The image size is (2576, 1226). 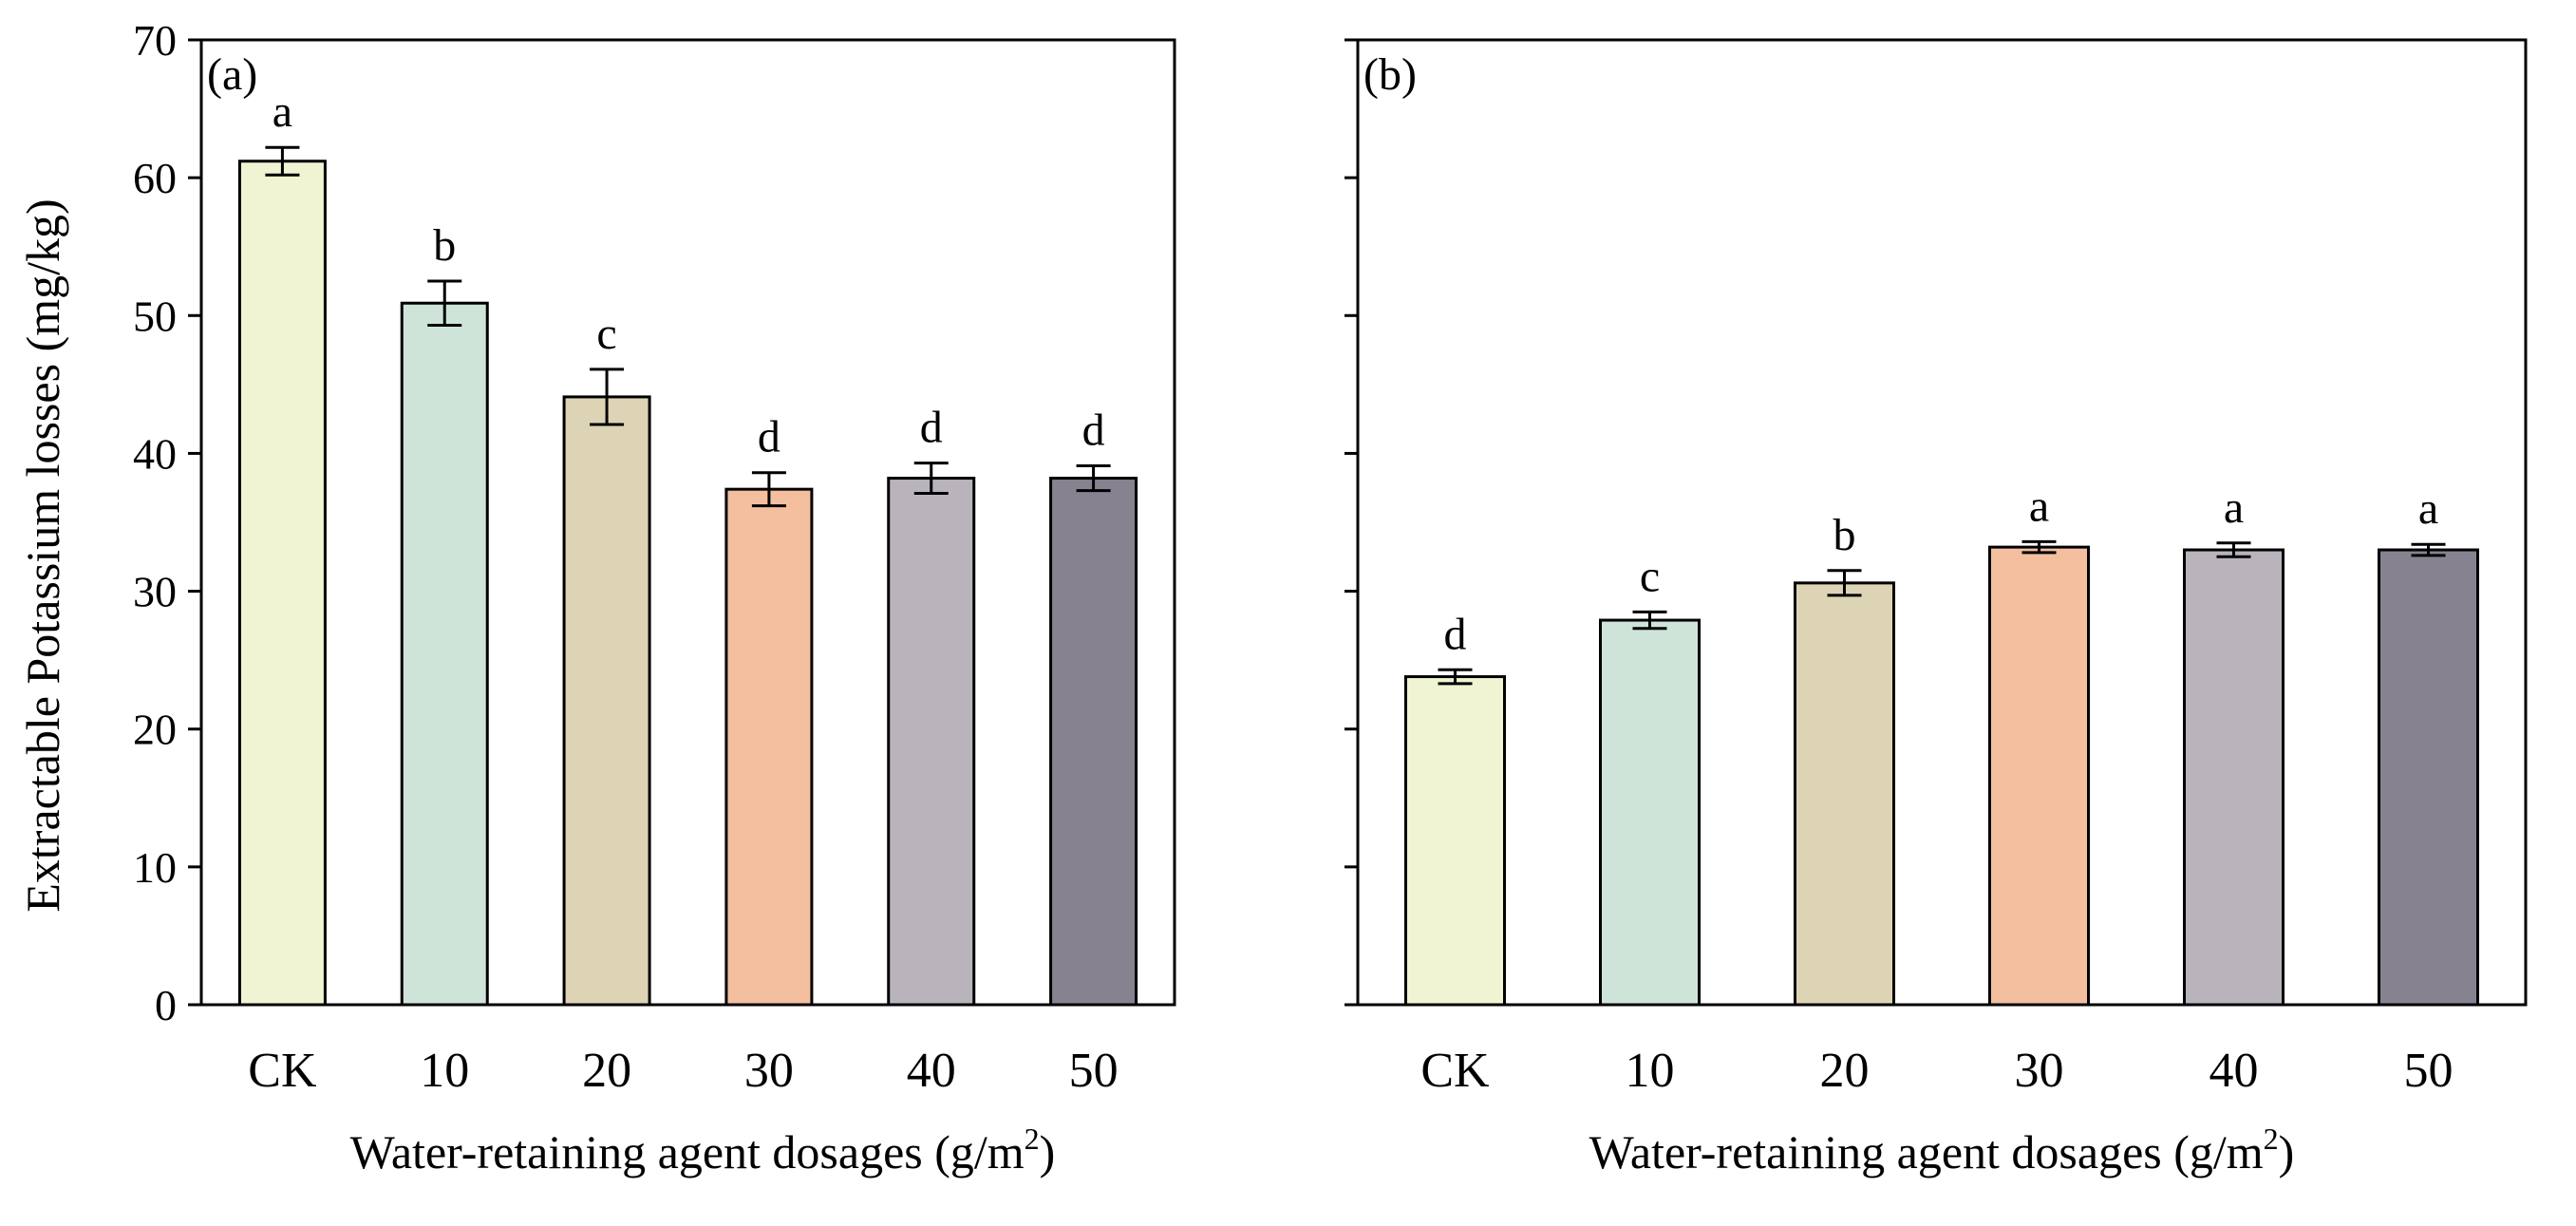 What do you see at coordinates (155, 178) in the screenshot?
I see `y-tick-label: 60` at bounding box center [155, 178].